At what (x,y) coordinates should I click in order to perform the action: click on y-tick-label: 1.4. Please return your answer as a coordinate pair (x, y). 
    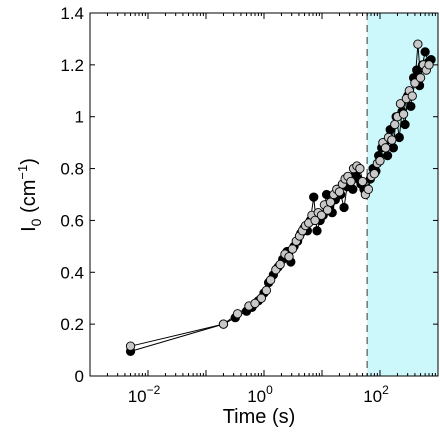
    Looking at the image, I should click on (72, 13).